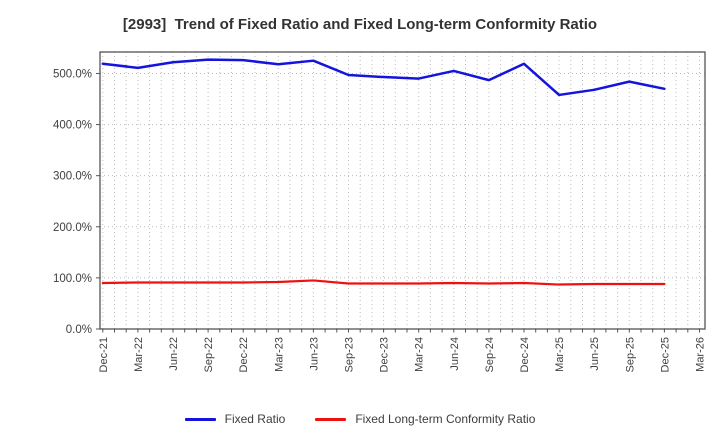 The width and height of the screenshot is (720, 440). I want to click on x-tick-label: Jun-22, so click(174, 354).